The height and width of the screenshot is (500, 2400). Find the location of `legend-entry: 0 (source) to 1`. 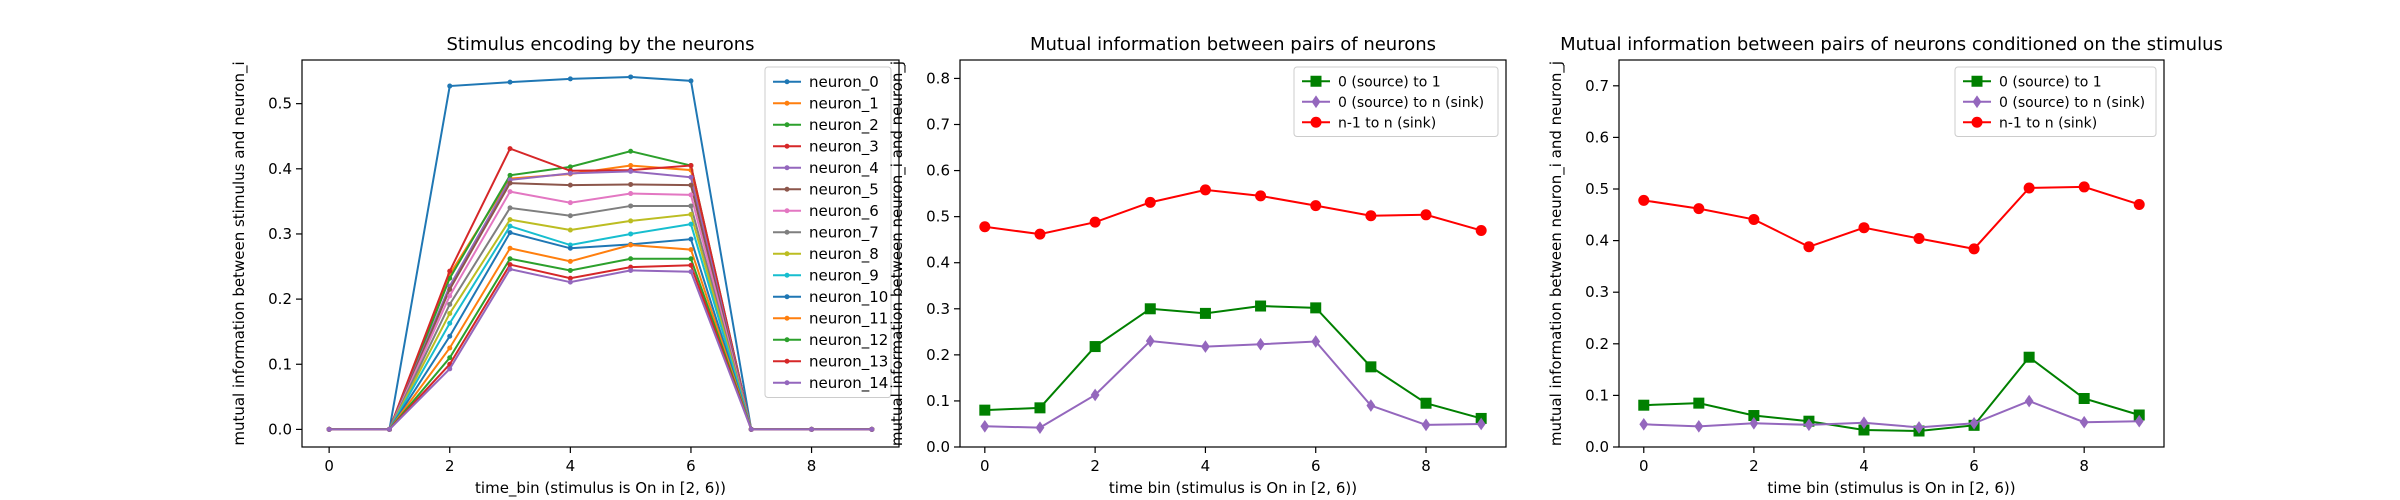

legend-entry: 0 (source) to 1 is located at coordinates (2032, 82).